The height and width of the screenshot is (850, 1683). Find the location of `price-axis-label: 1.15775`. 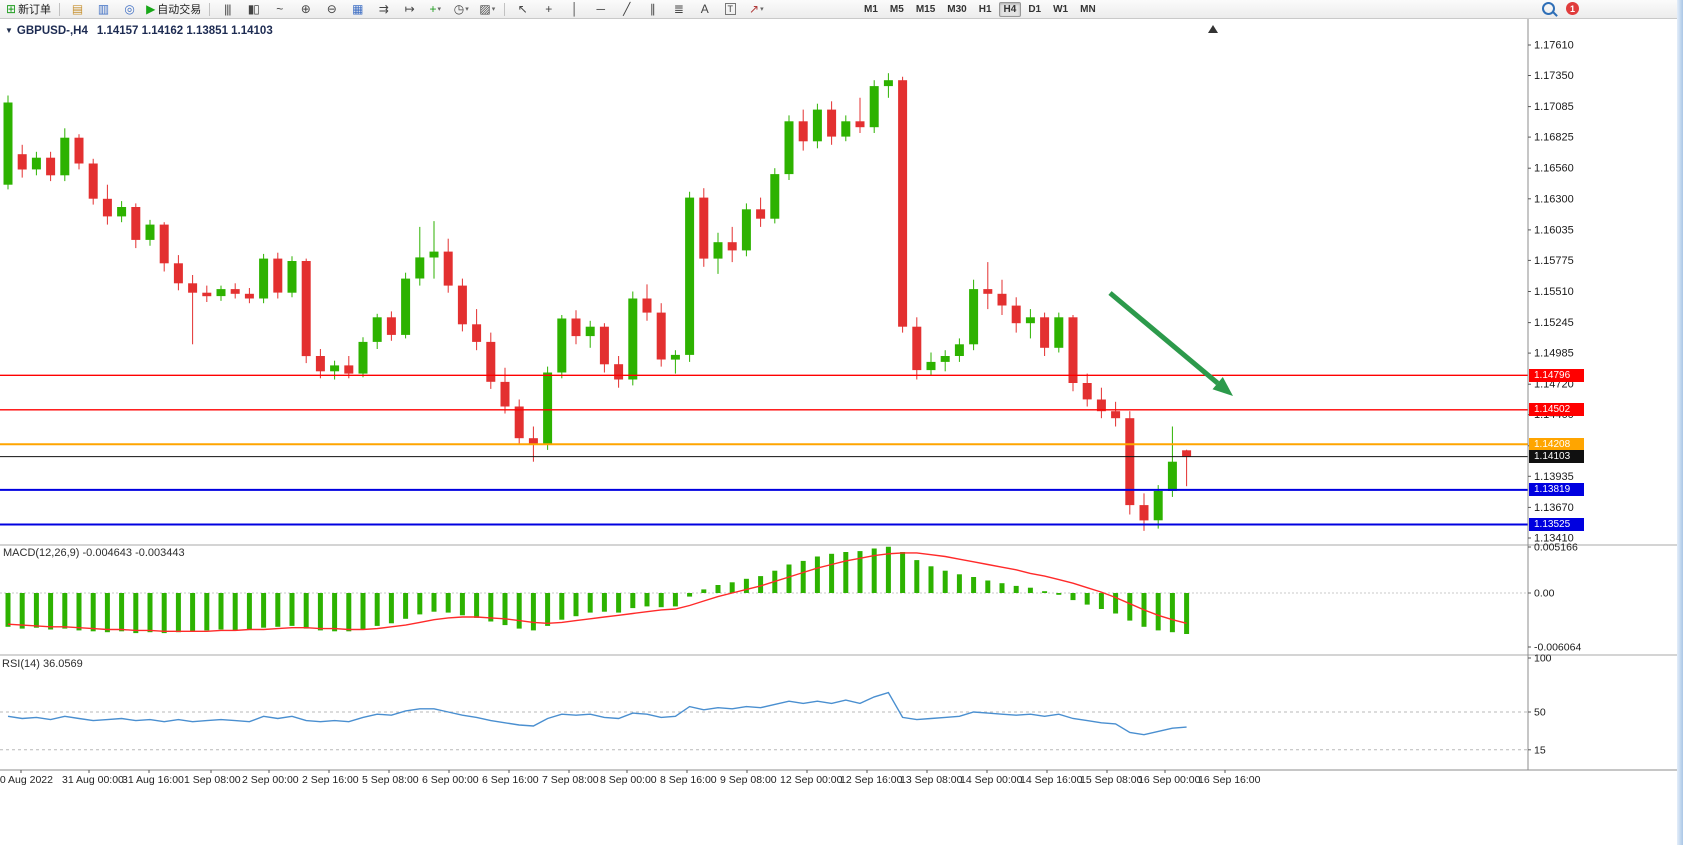

price-axis-label: 1.15775 is located at coordinates (1554, 261).